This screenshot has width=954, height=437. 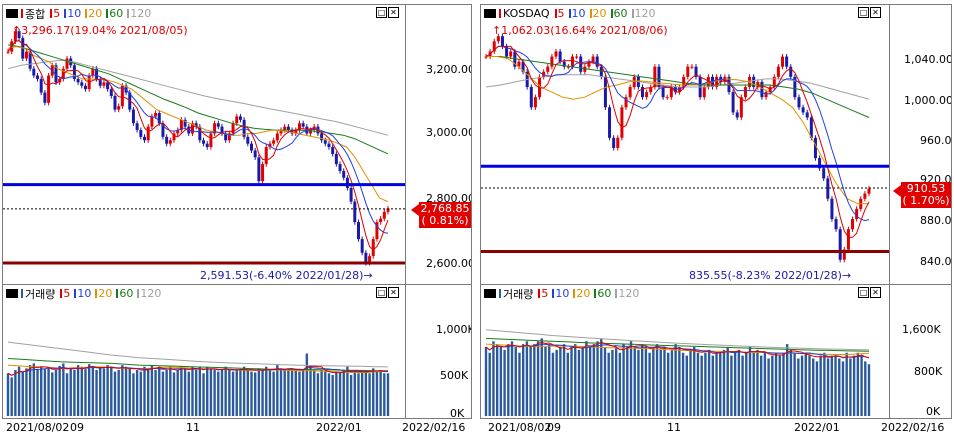 I want to click on up-arrow-icon: ↑, so click(x=497, y=30).